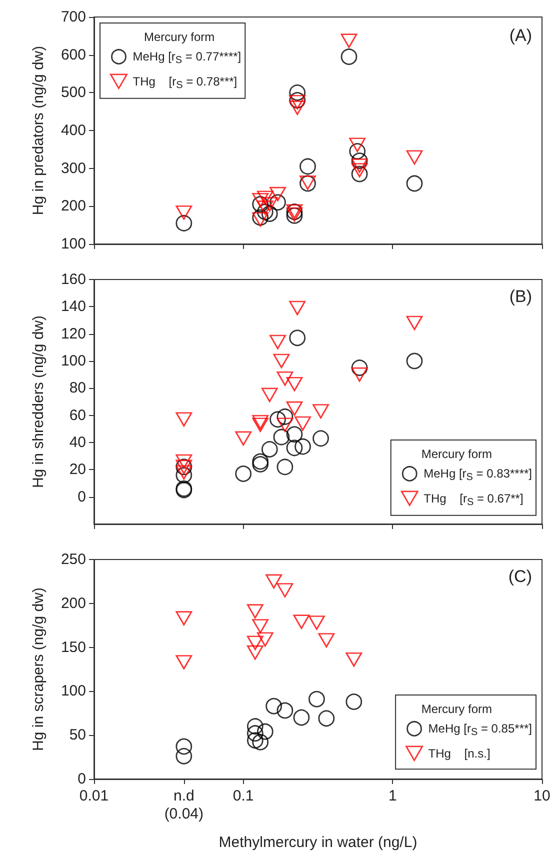 This screenshot has width=554, height=863. I want to click on annotation: (A), so click(520, 35).